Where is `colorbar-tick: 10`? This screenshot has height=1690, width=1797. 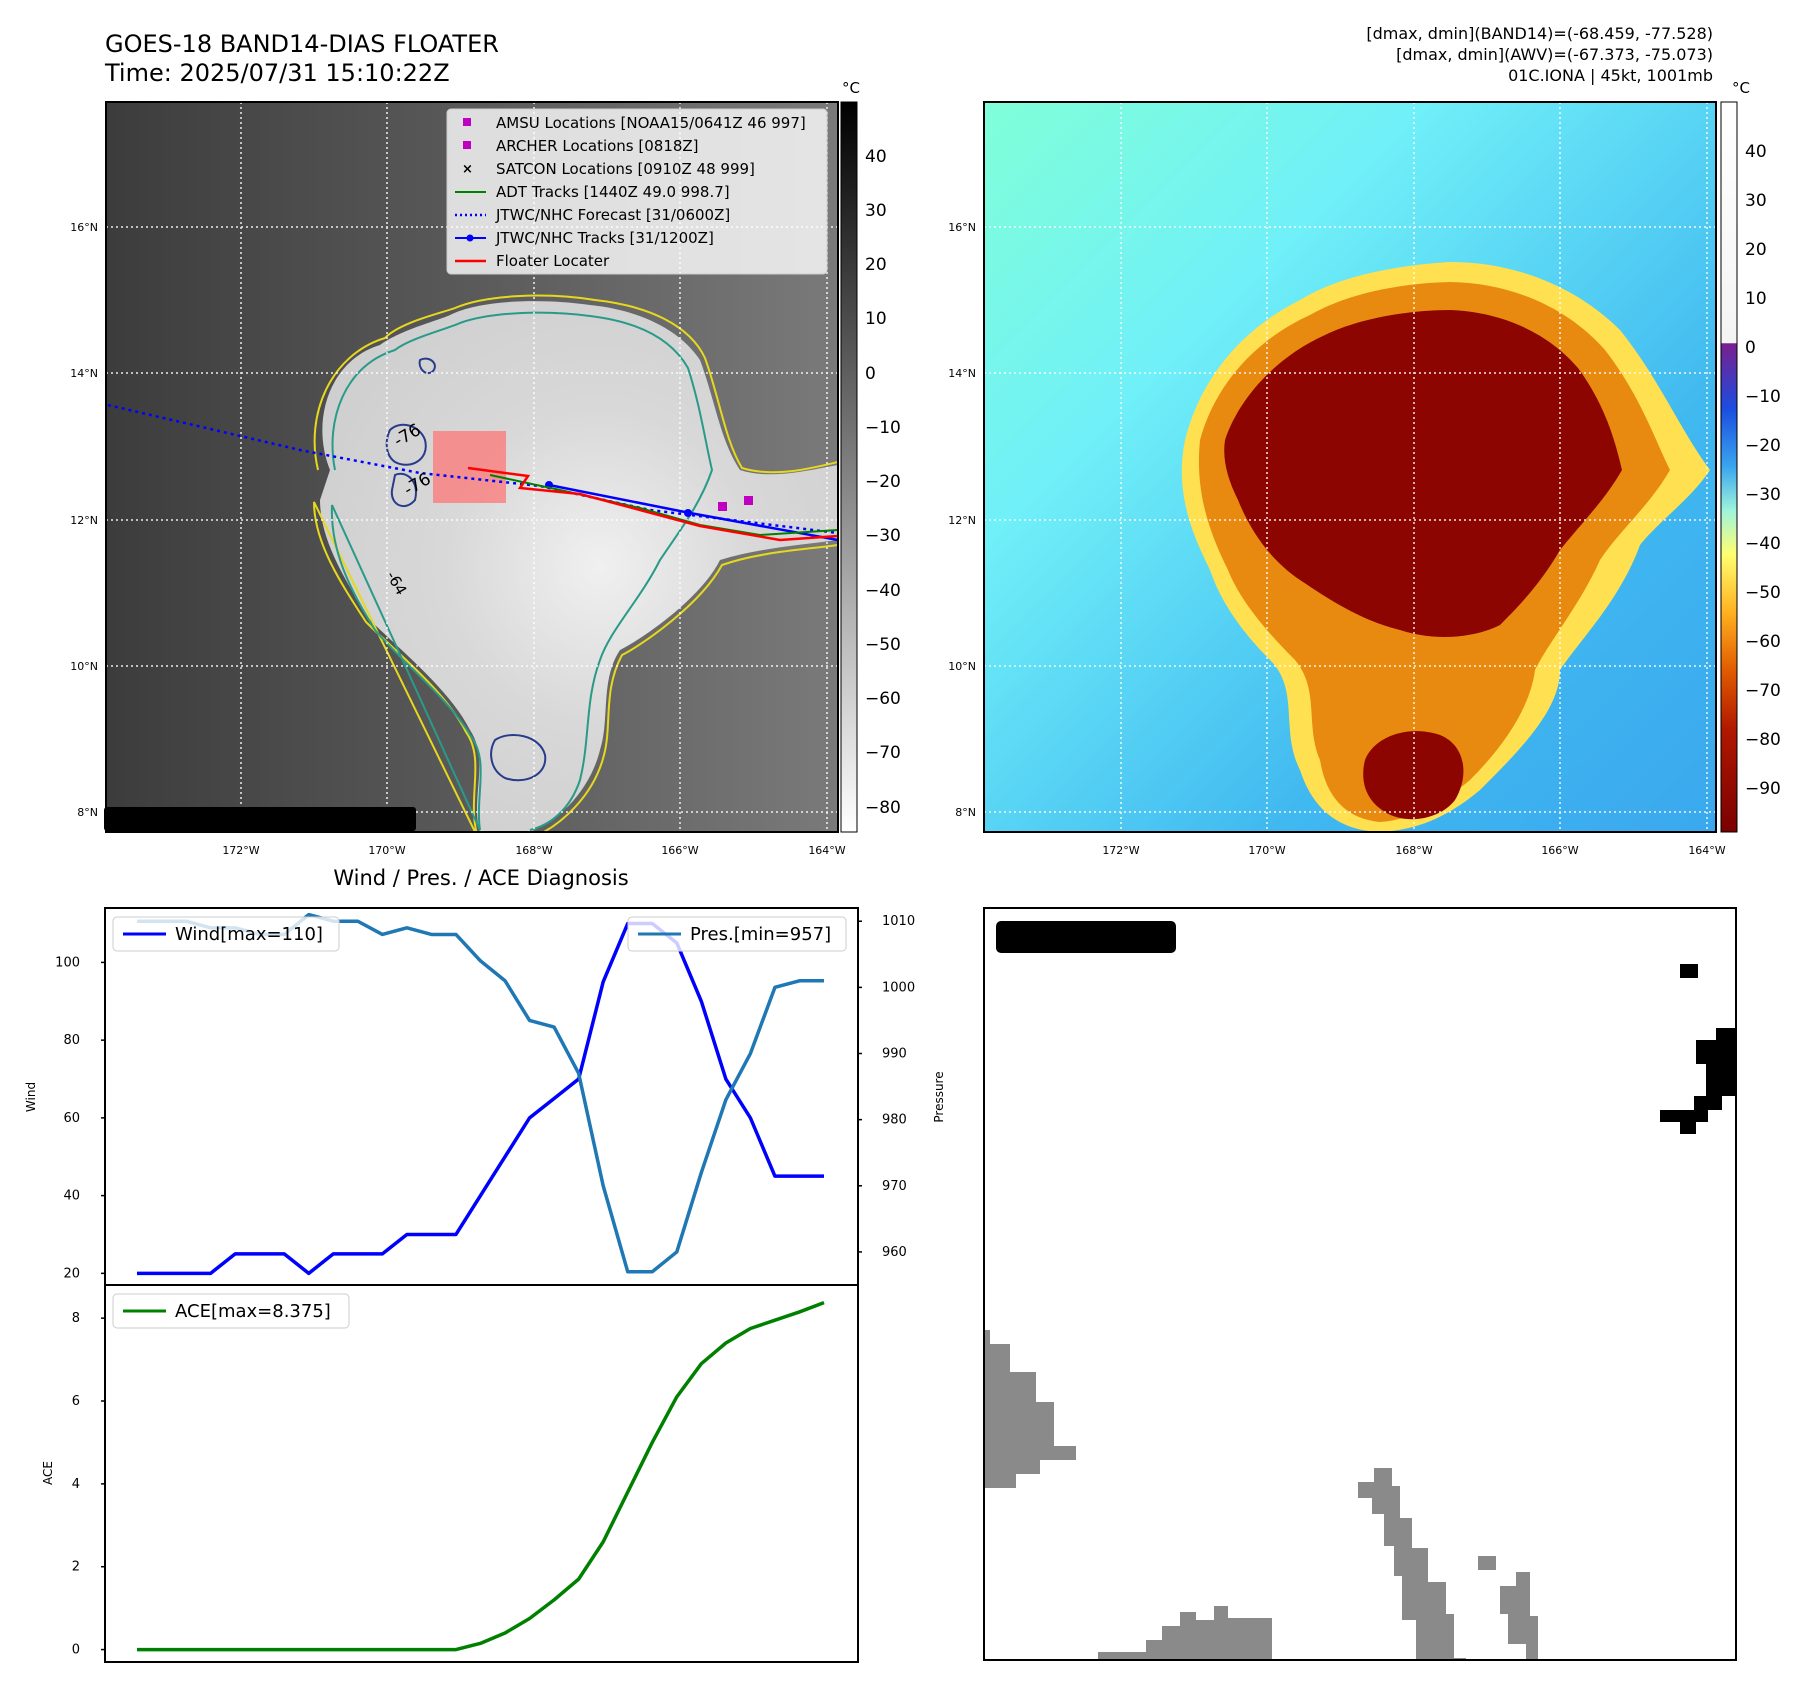 colorbar-tick: 10 is located at coordinates (1756, 299).